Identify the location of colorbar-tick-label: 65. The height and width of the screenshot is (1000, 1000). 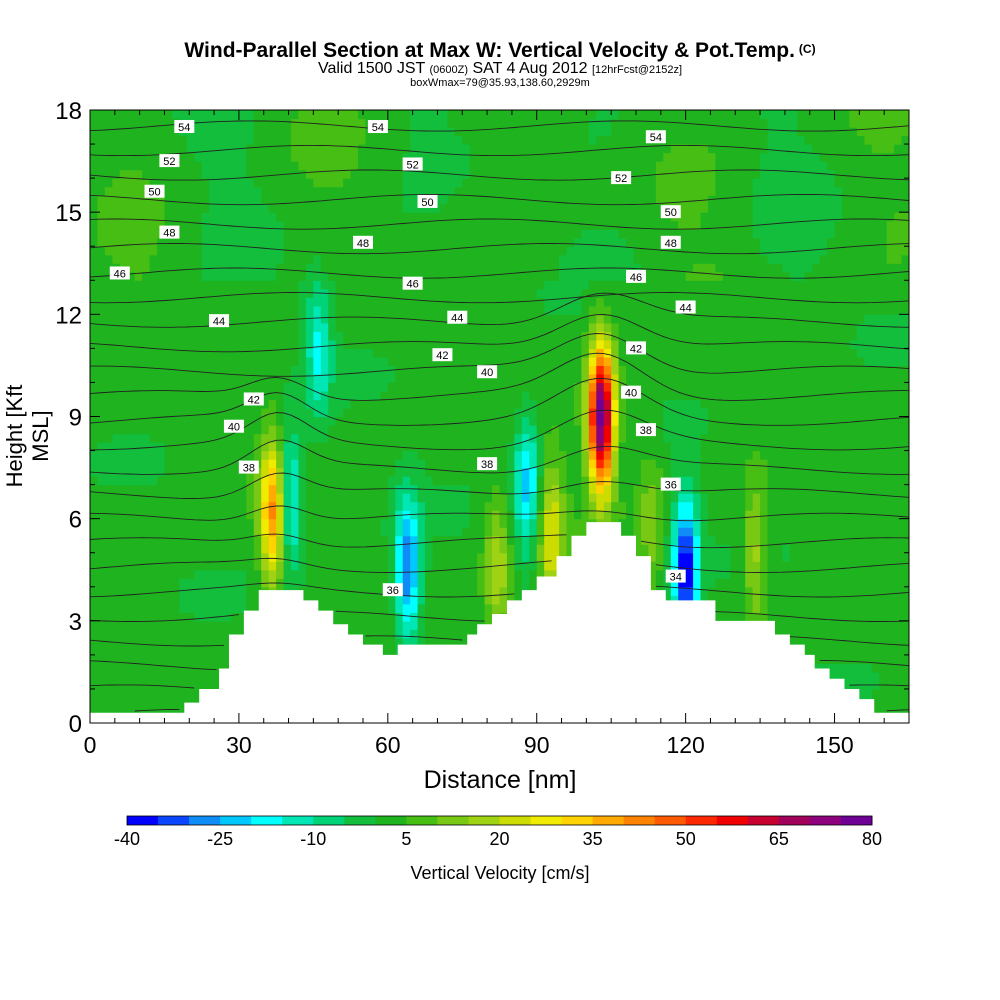
(779, 839).